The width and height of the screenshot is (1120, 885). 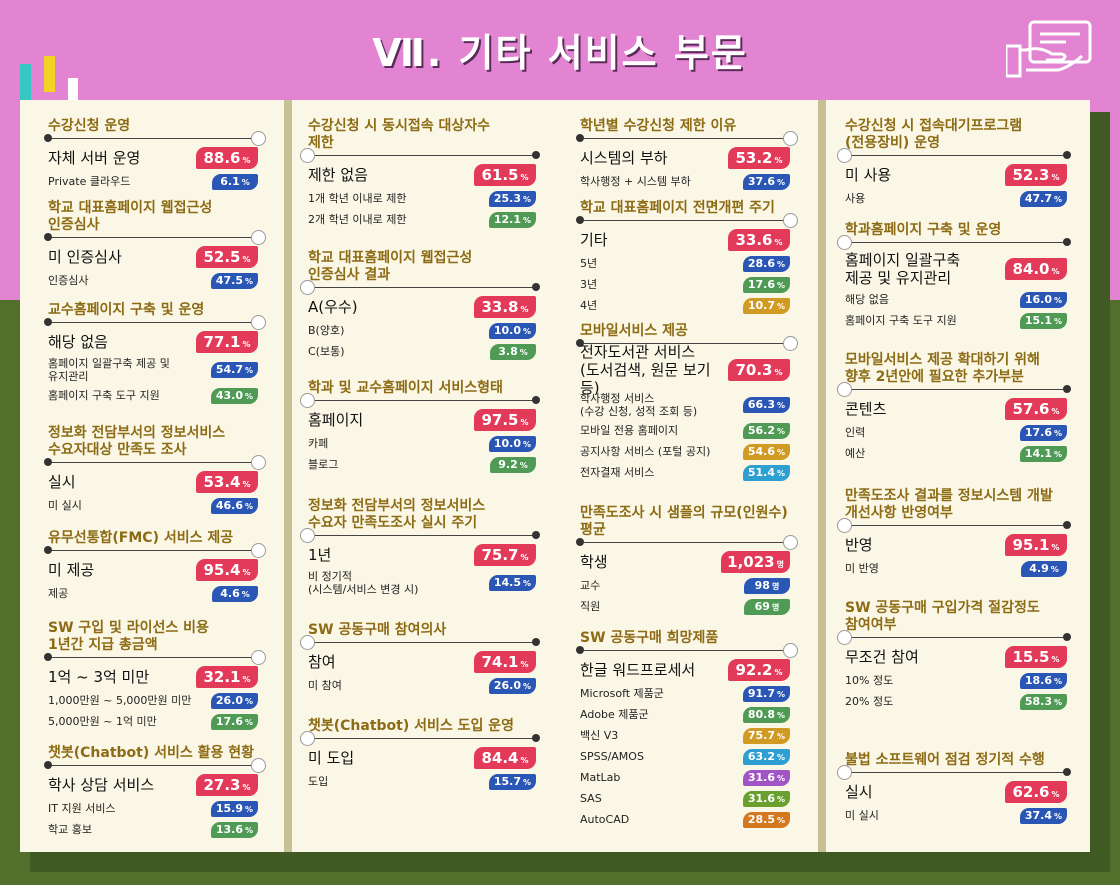 I want to click on value-badge: 17.6%, so click(x=234, y=721).